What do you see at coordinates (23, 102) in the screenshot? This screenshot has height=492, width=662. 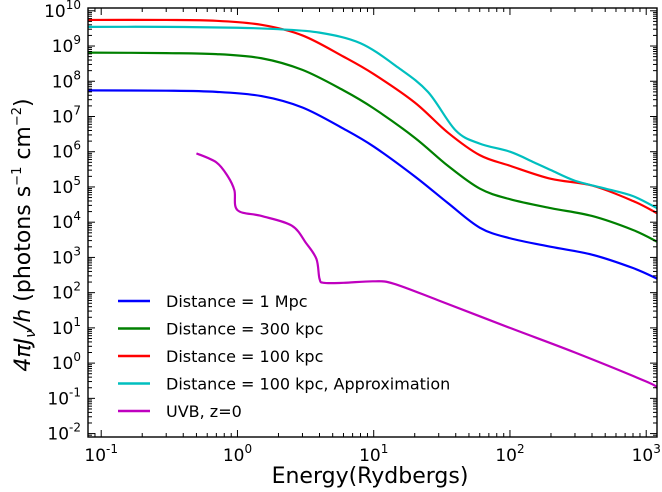 I see `y-axis-label-close: )` at bounding box center [23, 102].